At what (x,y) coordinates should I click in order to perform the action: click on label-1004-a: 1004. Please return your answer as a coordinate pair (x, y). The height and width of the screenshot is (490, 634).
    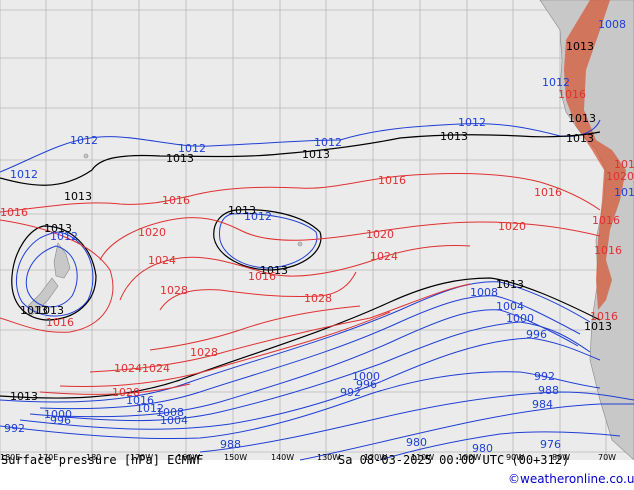
    Looking at the image, I should click on (510, 306).